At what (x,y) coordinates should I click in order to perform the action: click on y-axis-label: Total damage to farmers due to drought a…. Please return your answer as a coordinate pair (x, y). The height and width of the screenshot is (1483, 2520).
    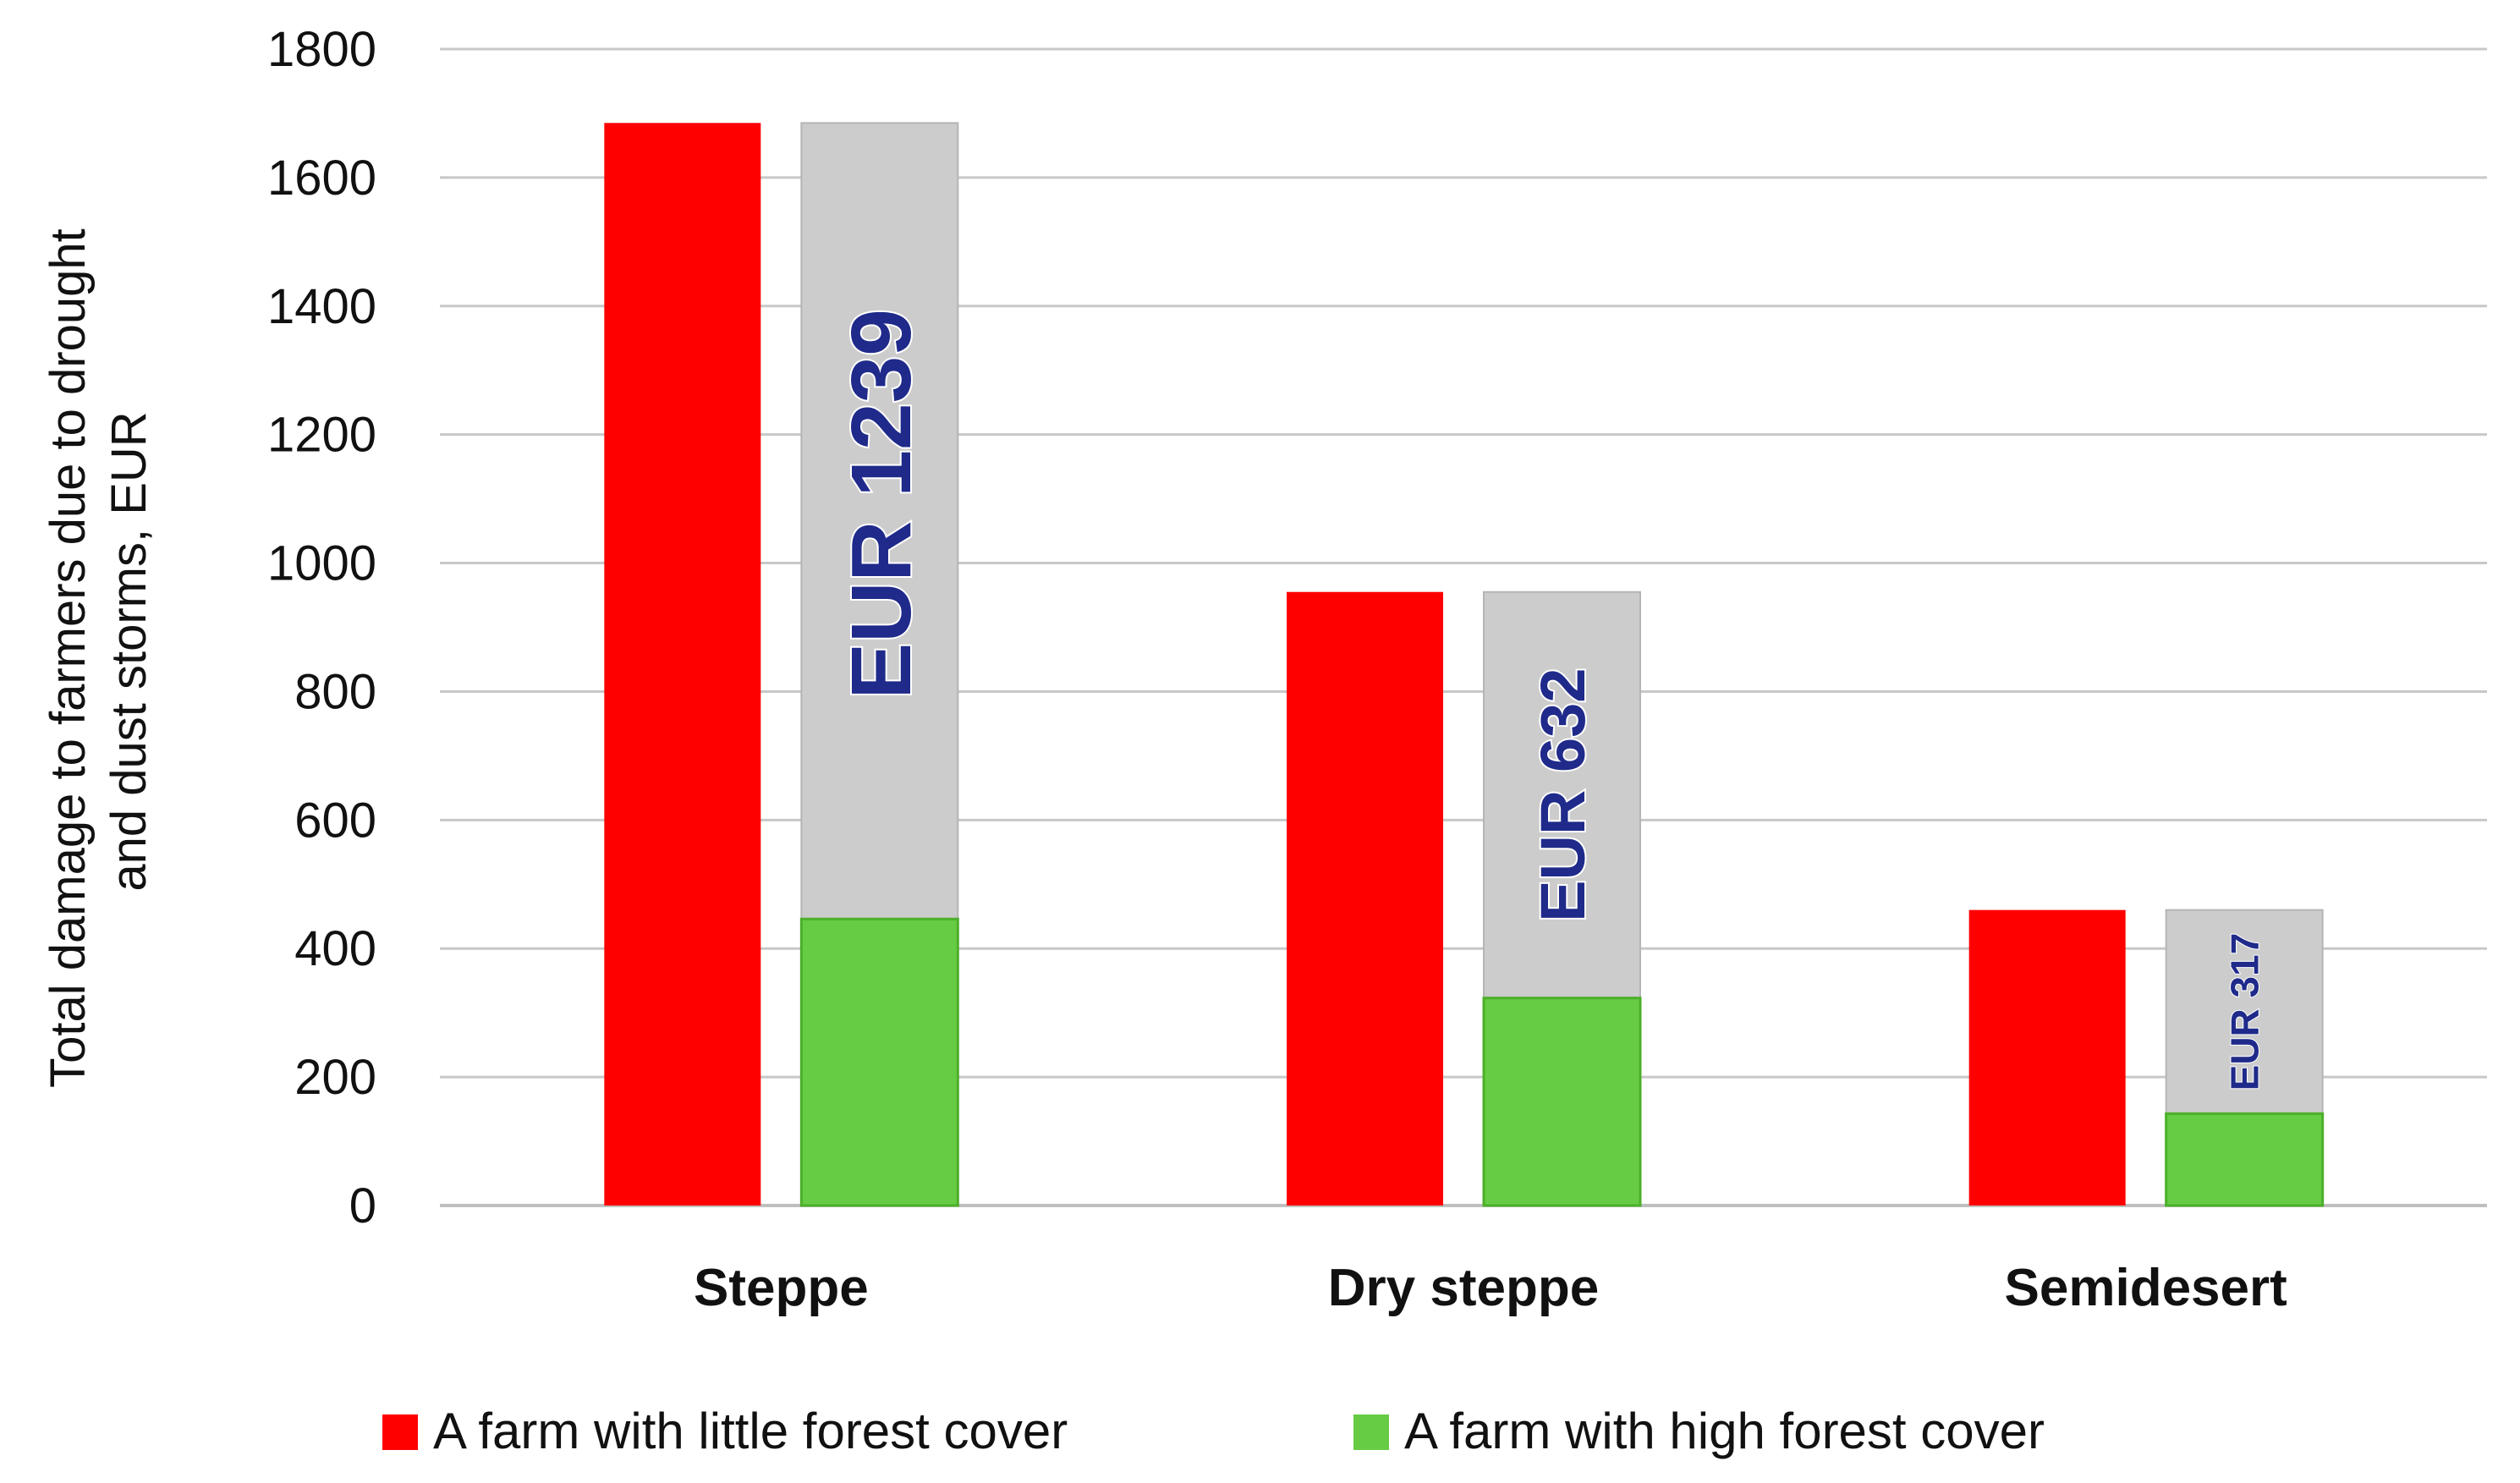
    Looking at the image, I should click on (98, 651).